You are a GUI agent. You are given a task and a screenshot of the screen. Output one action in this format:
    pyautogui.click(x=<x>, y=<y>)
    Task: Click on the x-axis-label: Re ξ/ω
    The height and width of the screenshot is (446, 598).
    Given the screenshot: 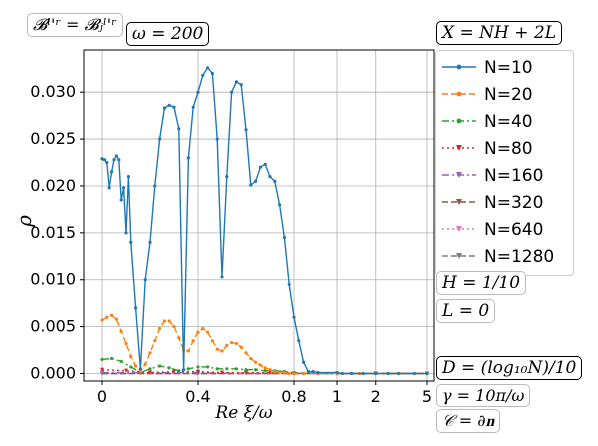 What is the action you would take?
    pyautogui.click(x=243, y=413)
    